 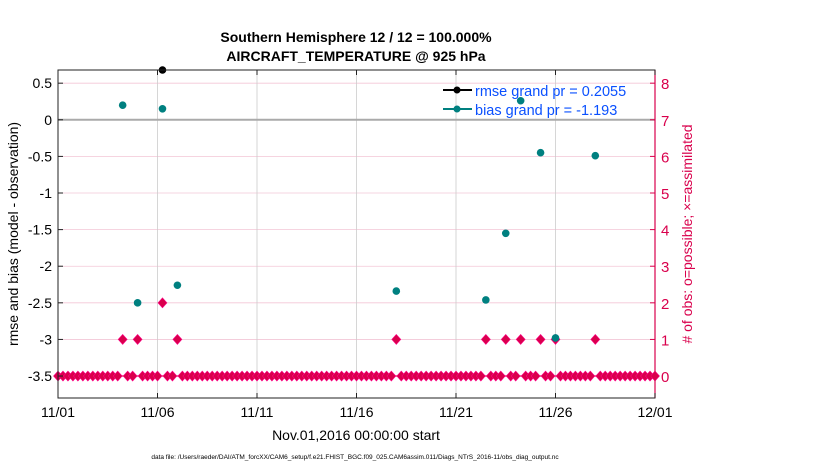 What do you see at coordinates (457, 109) in the screenshot?
I see `legend-bias-marker` at bounding box center [457, 109].